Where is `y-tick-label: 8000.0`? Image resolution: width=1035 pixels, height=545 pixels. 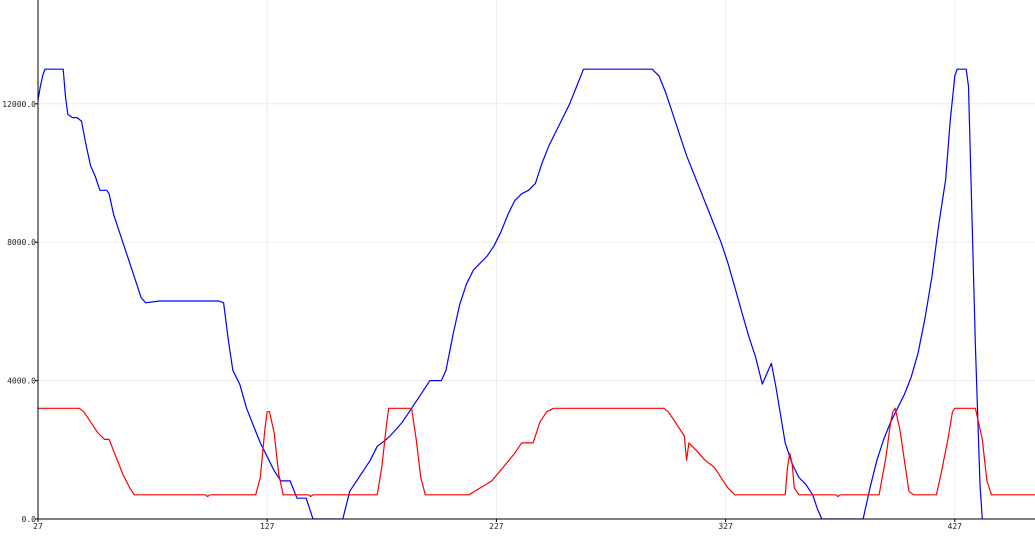 y-tick-label: 8000.0 is located at coordinates (21, 242).